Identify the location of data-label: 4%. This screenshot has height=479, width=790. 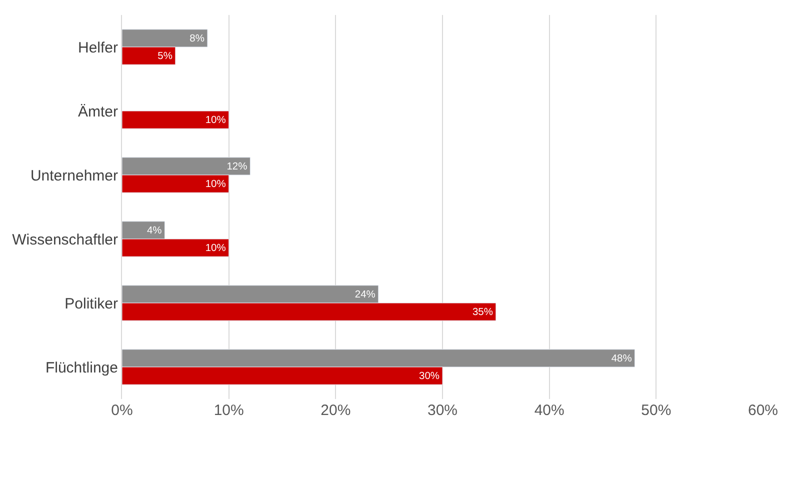
(154, 230).